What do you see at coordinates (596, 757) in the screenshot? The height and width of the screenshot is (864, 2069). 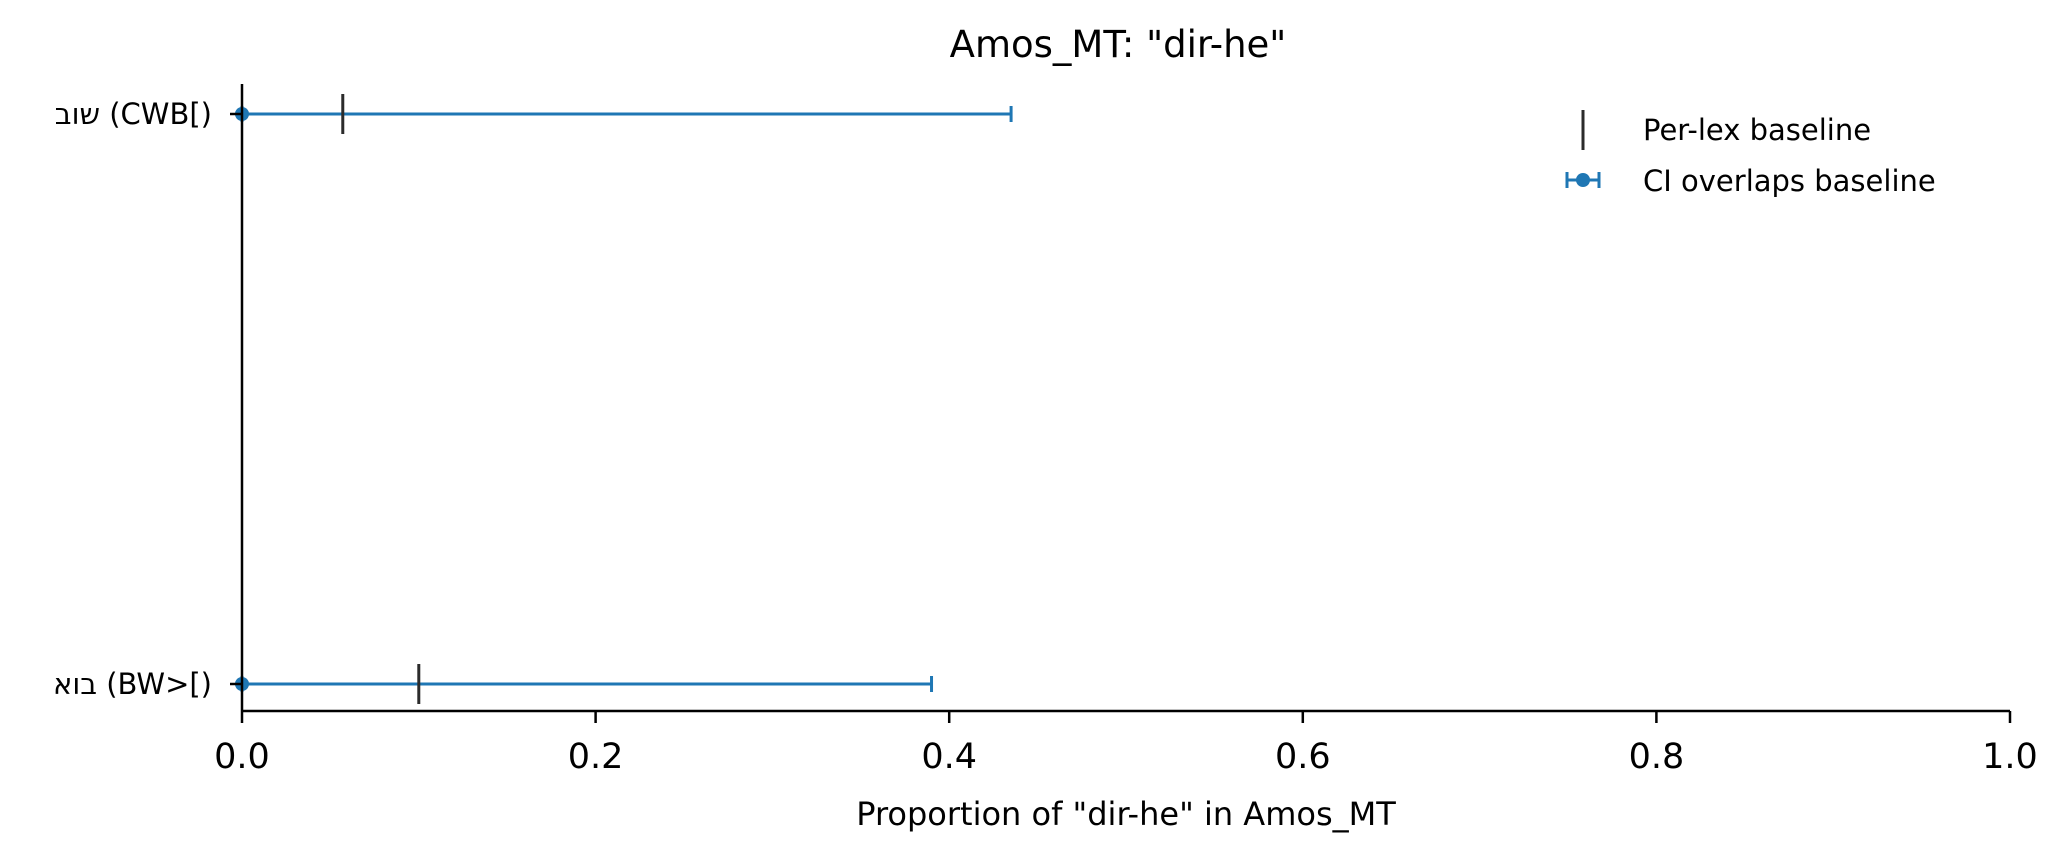 I see `x-tick-label: 0.2` at bounding box center [596, 757].